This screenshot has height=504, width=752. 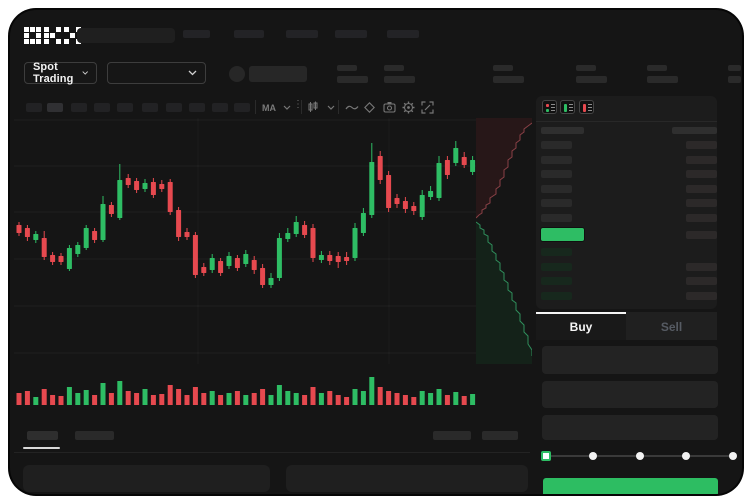 What do you see at coordinates (352, 107) in the screenshot?
I see `chart-line-icon` at bounding box center [352, 107].